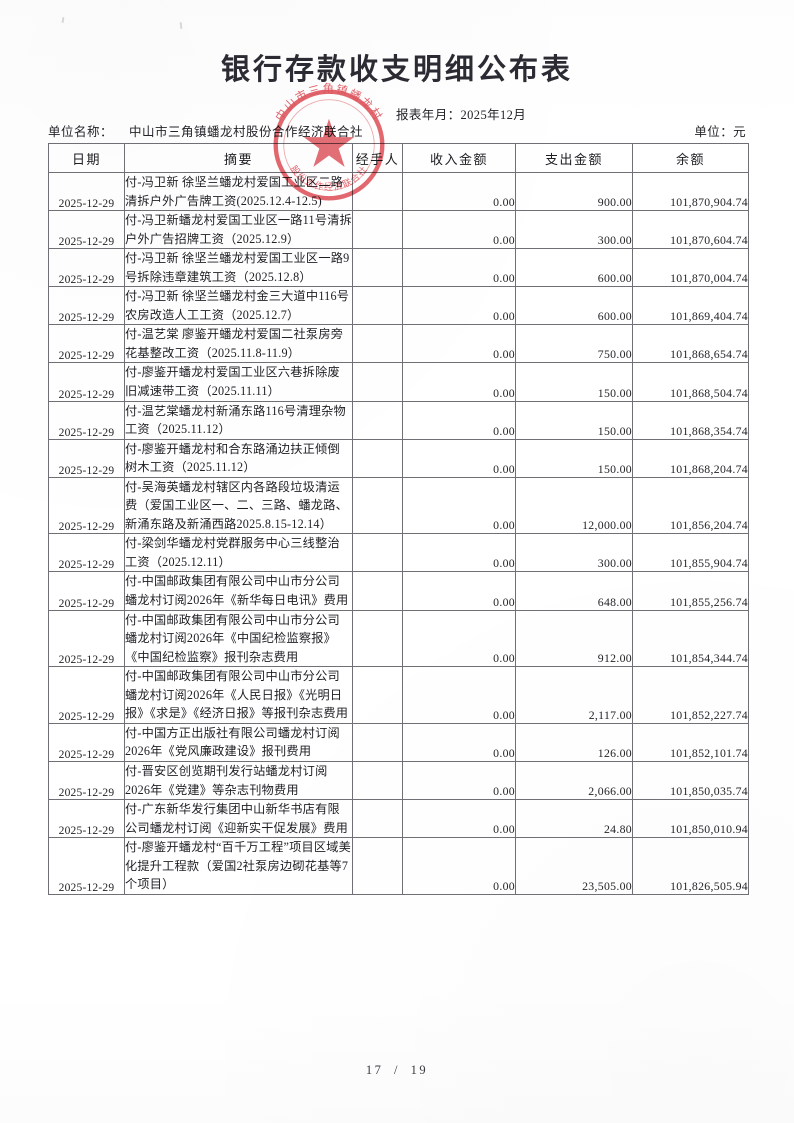 This screenshot has height=1123, width=794. What do you see at coordinates (238, 742) in the screenshot?
I see `cell-summary: 付-中国方正出版社有限公司蟠龙村订阅2026年《党风廉政建设》报刊费用` at bounding box center [238, 742].